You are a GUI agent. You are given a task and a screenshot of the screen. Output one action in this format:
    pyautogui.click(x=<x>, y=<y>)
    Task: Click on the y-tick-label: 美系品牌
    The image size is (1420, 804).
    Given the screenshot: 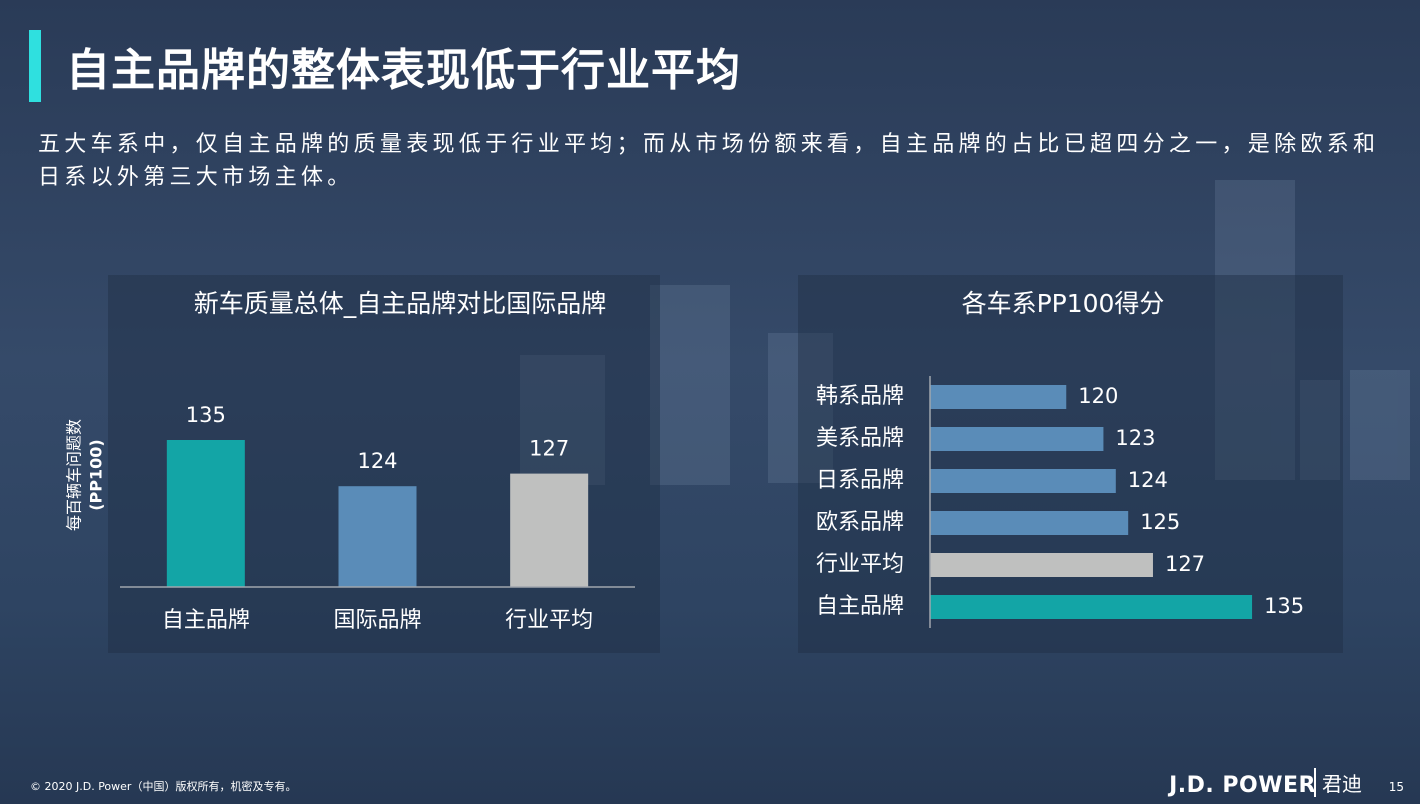 What is the action you would take?
    pyautogui.click(x=860, y=438)
    